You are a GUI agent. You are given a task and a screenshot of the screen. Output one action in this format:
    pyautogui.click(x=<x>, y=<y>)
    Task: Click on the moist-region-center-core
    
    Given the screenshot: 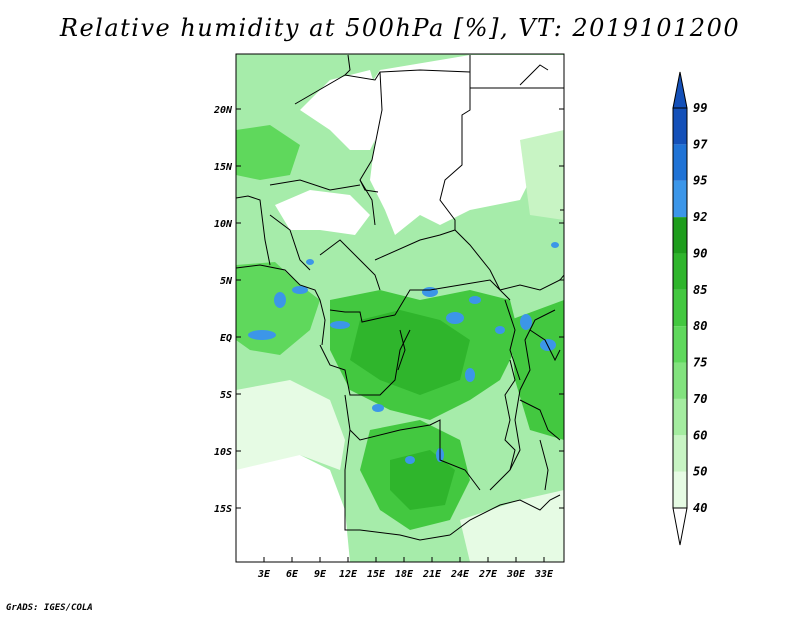 What is the action you would take?
    pyautogui.click(x=410, y=352)
    